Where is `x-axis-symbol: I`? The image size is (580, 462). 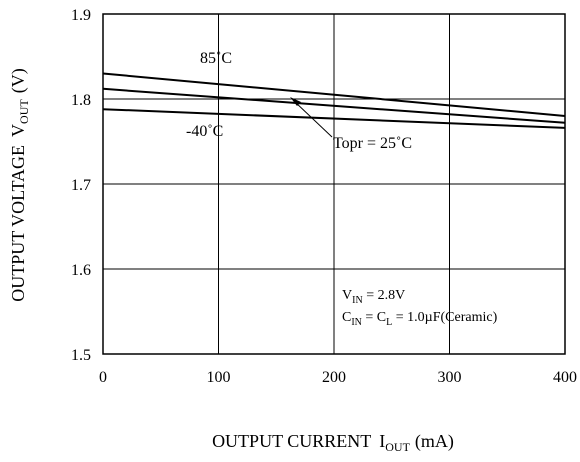
x-axis-symbol: I is located at coordinates (382, 441).